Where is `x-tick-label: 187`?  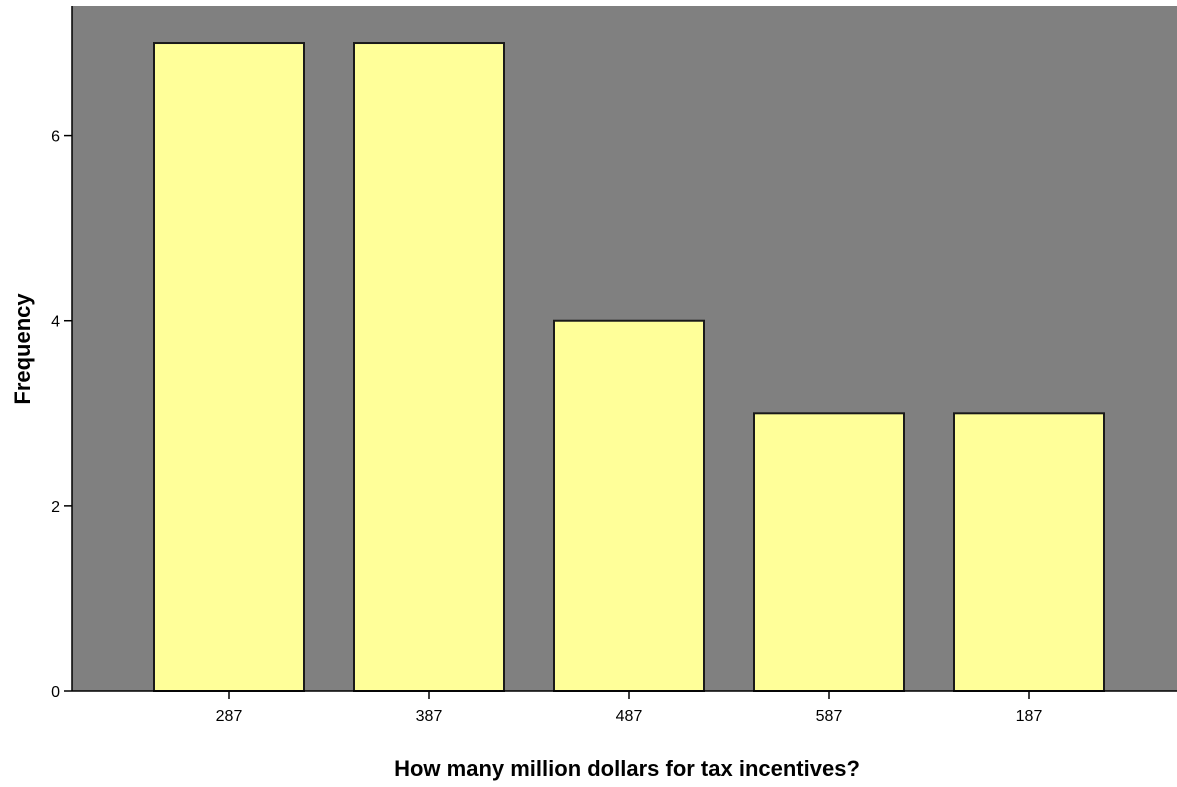
x-tick-label: 187 is located at coordinates (1029, 716).